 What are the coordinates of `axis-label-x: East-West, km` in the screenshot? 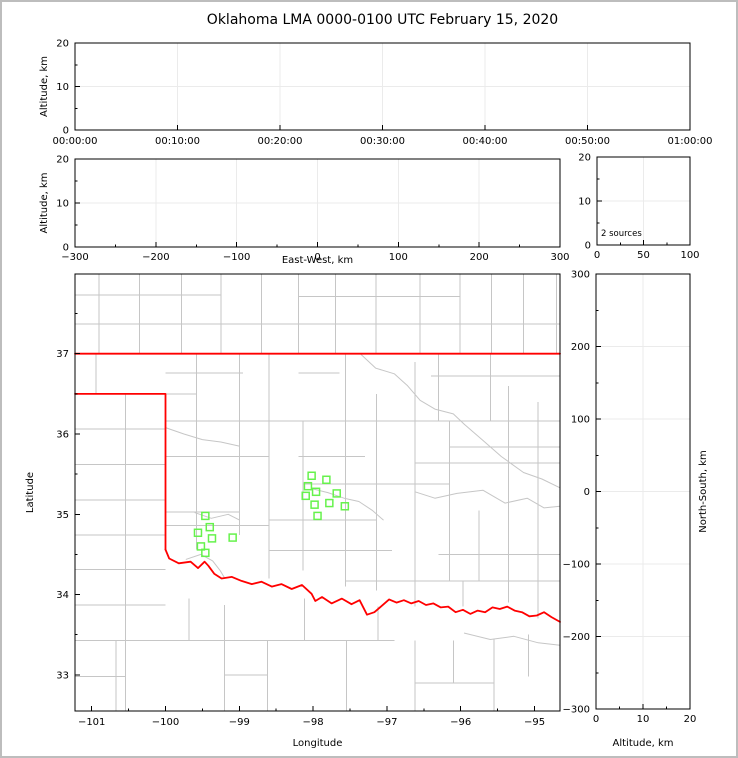 It's located at (317, 260).